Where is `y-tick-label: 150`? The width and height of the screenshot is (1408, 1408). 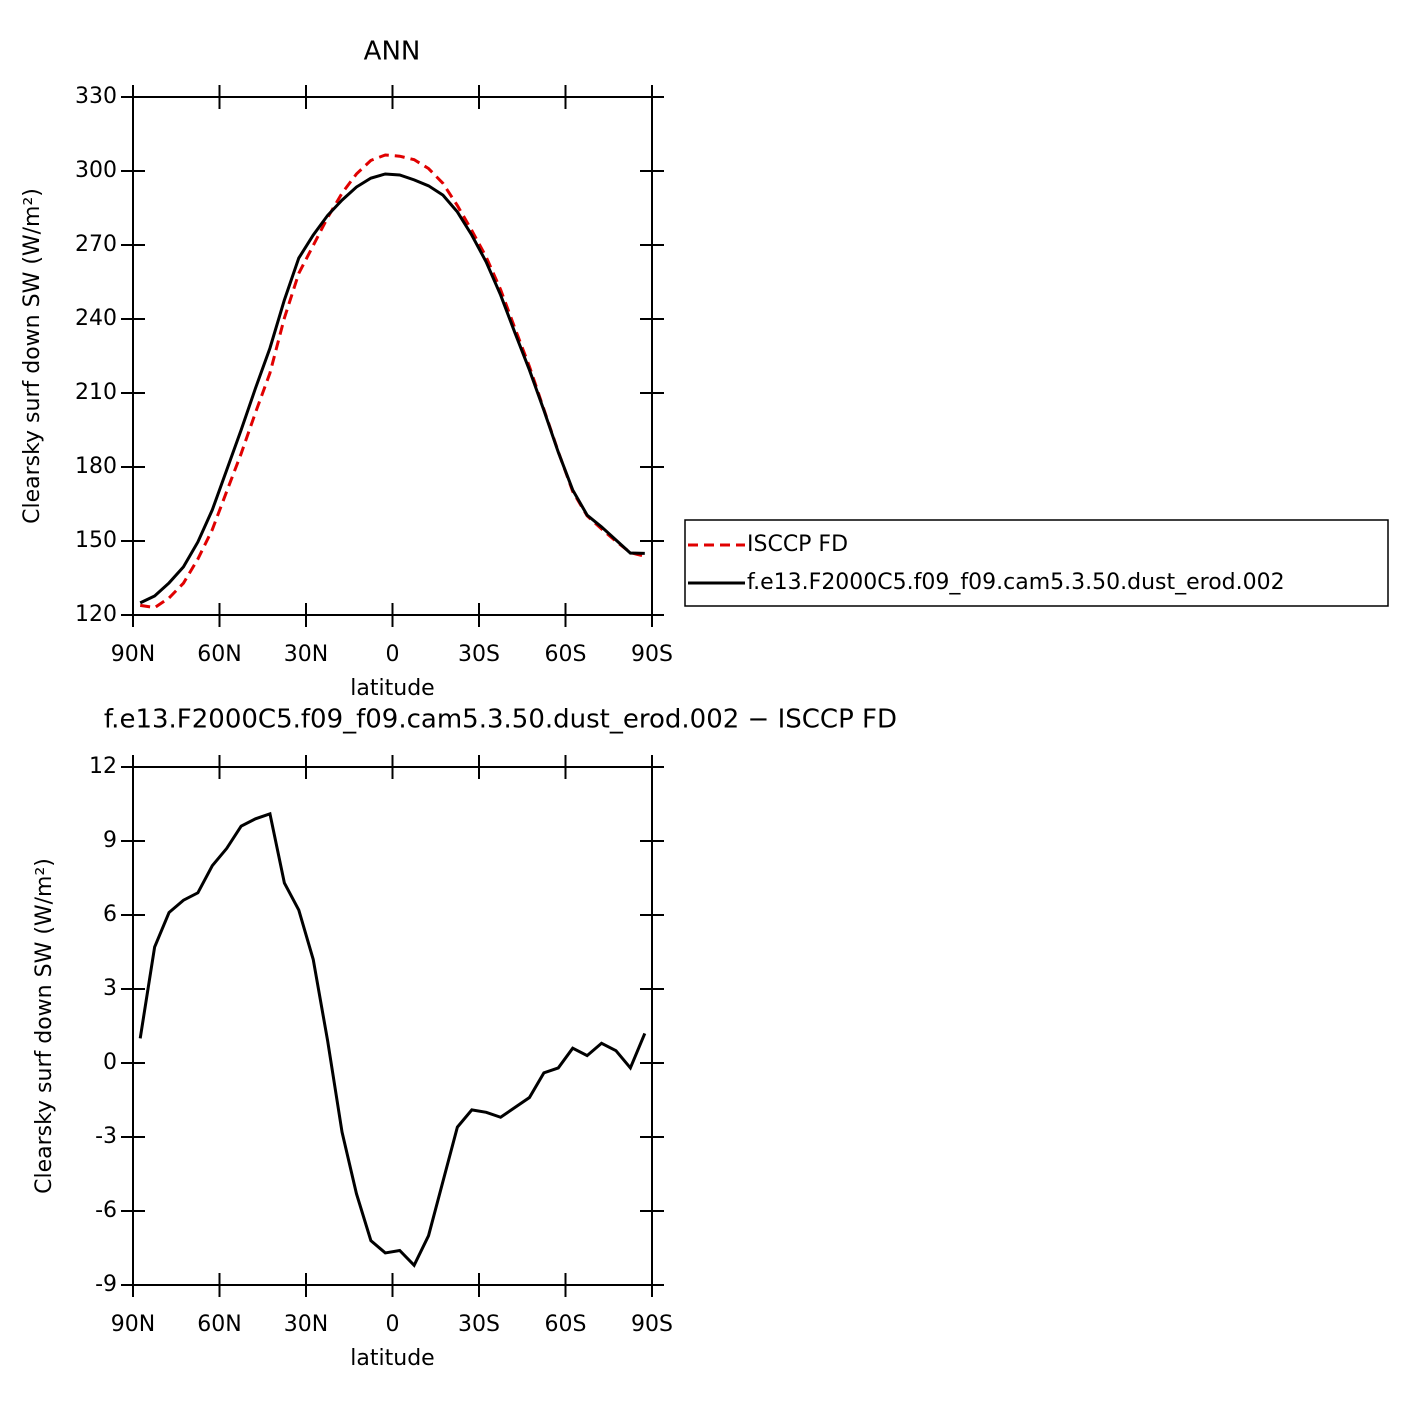 y-tick-label: 150 is located at coordinates (96, 540).